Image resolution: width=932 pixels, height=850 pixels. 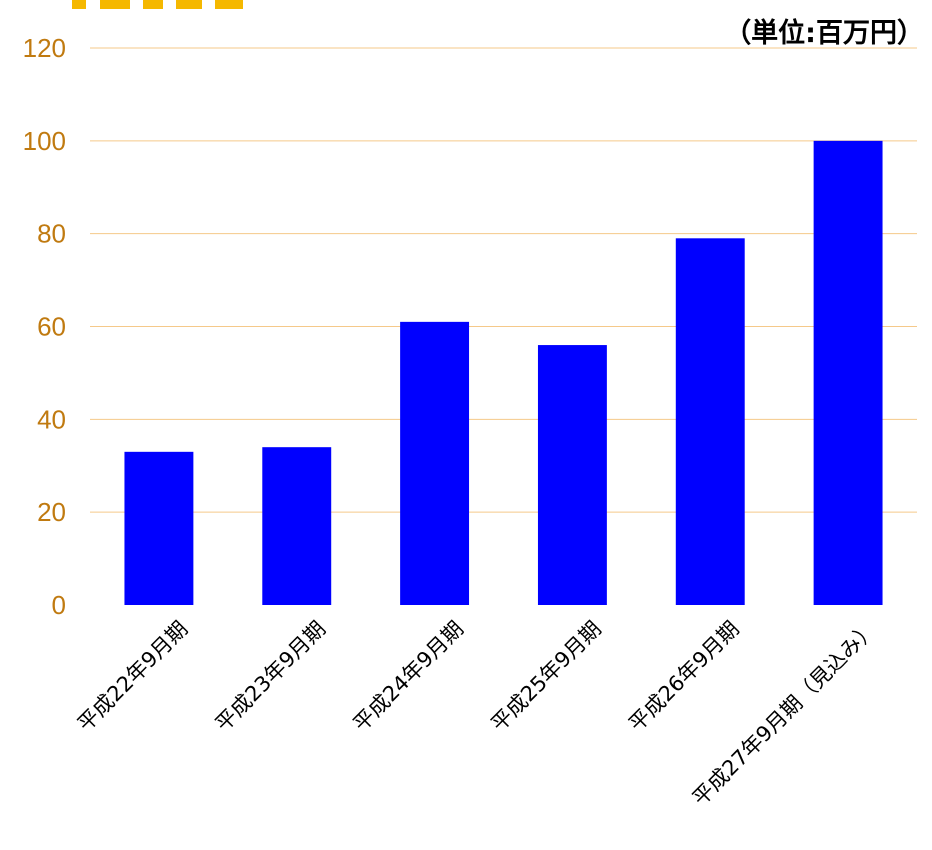 I want to click on y-tick-label: 60, so click(x=51, y=327).